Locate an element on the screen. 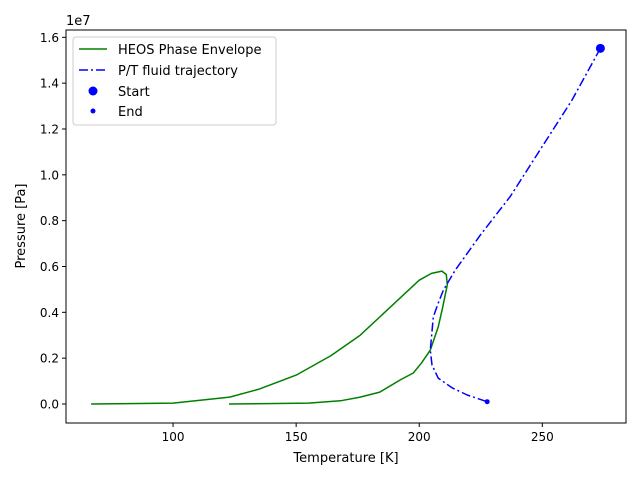 The width and height of the screenshot is (640, 484). legend-label-end: End is located at coordinates (130, 112).